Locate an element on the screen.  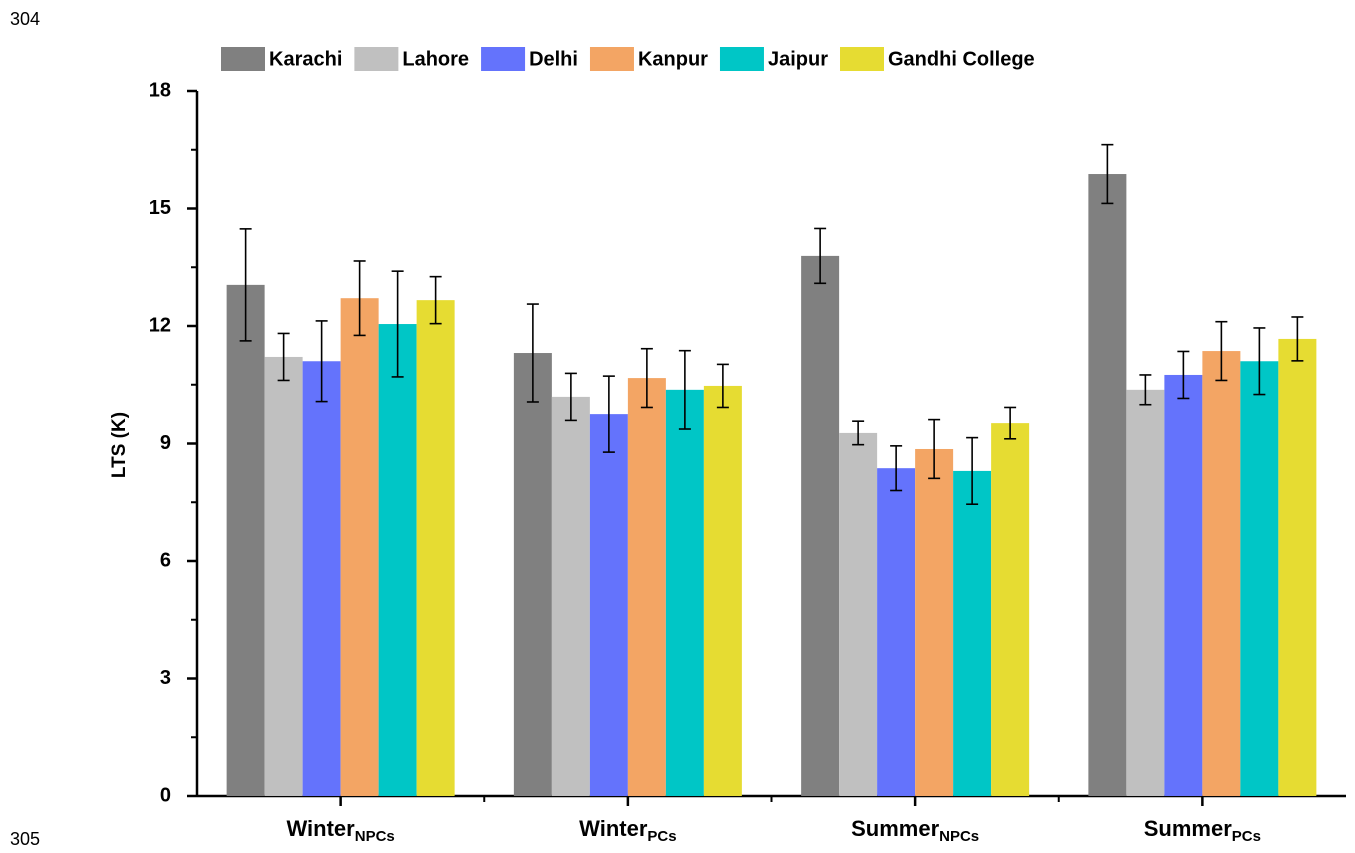
y-tick-label: 9 is located at coordinates (165, 443).